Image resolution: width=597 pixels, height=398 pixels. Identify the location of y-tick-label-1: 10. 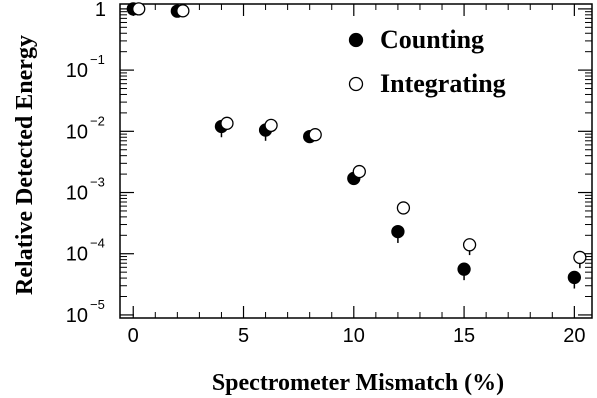
(77, 71).